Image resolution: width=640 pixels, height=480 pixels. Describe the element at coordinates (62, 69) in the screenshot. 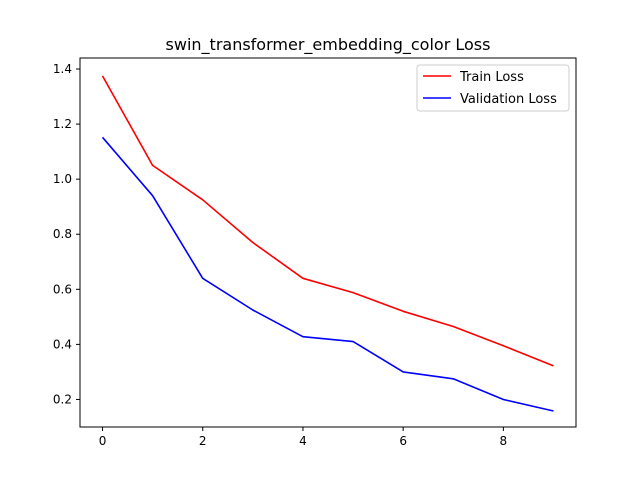

I see `y-tick-label: 1.4` at that location.